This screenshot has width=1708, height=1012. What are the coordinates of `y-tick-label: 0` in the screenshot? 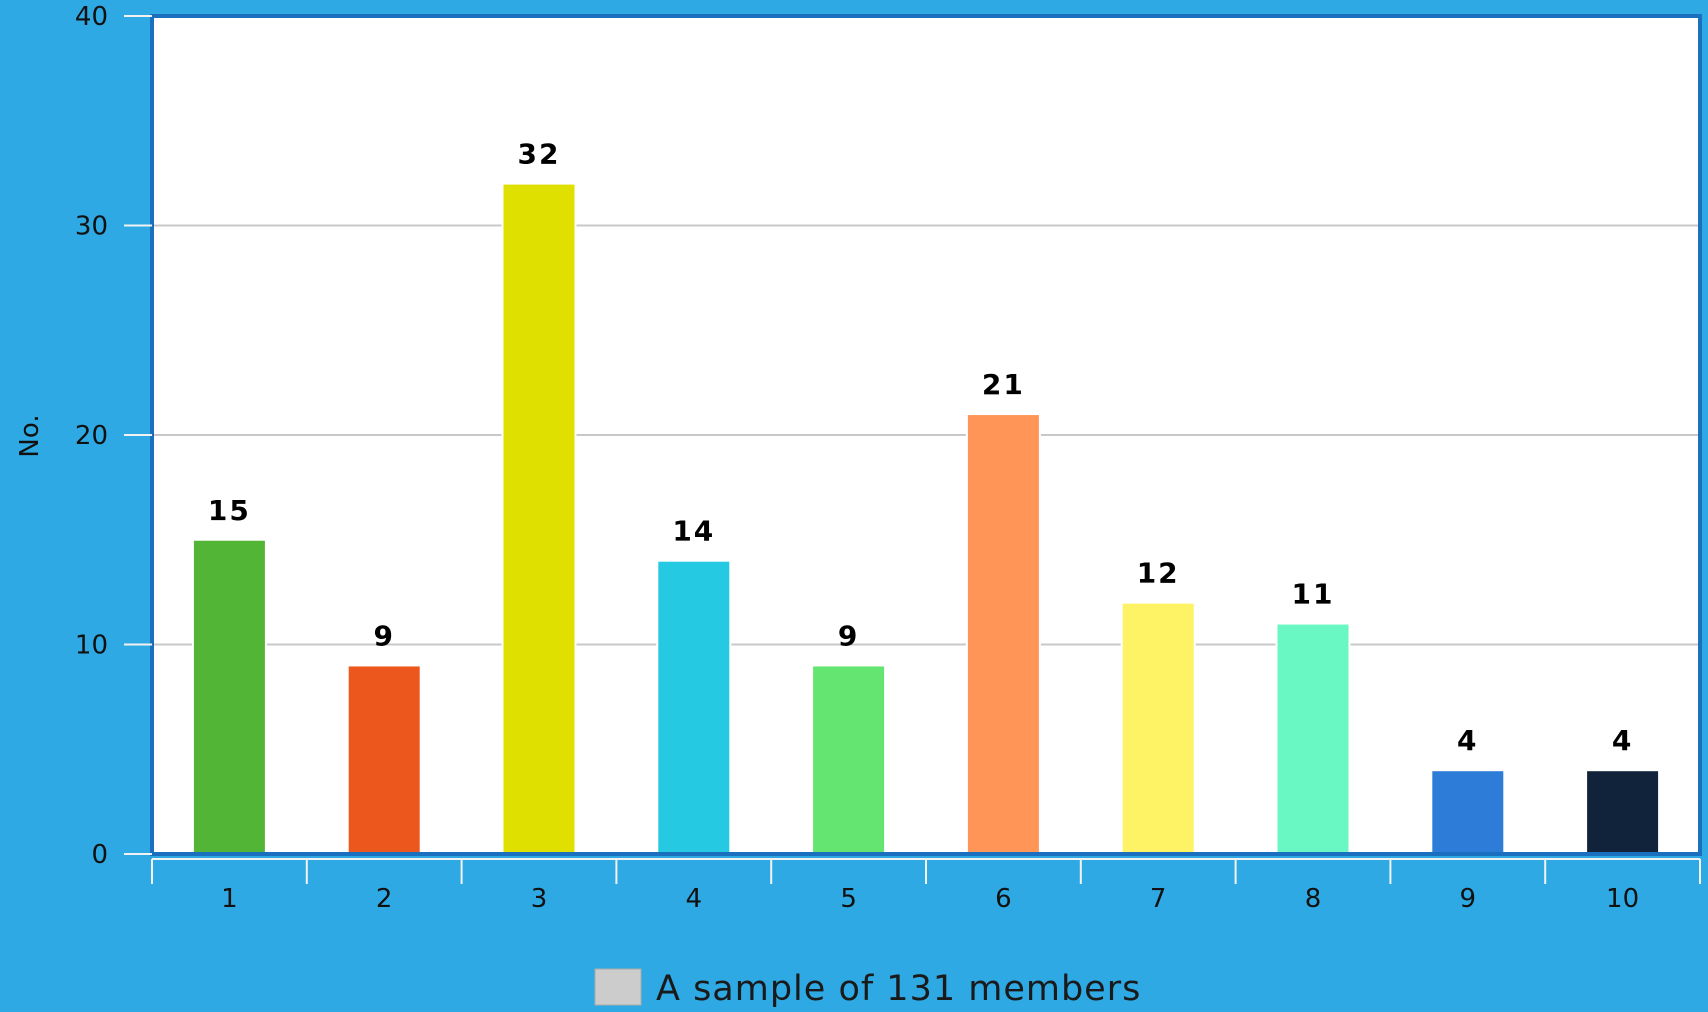 It's located at (99, 855).